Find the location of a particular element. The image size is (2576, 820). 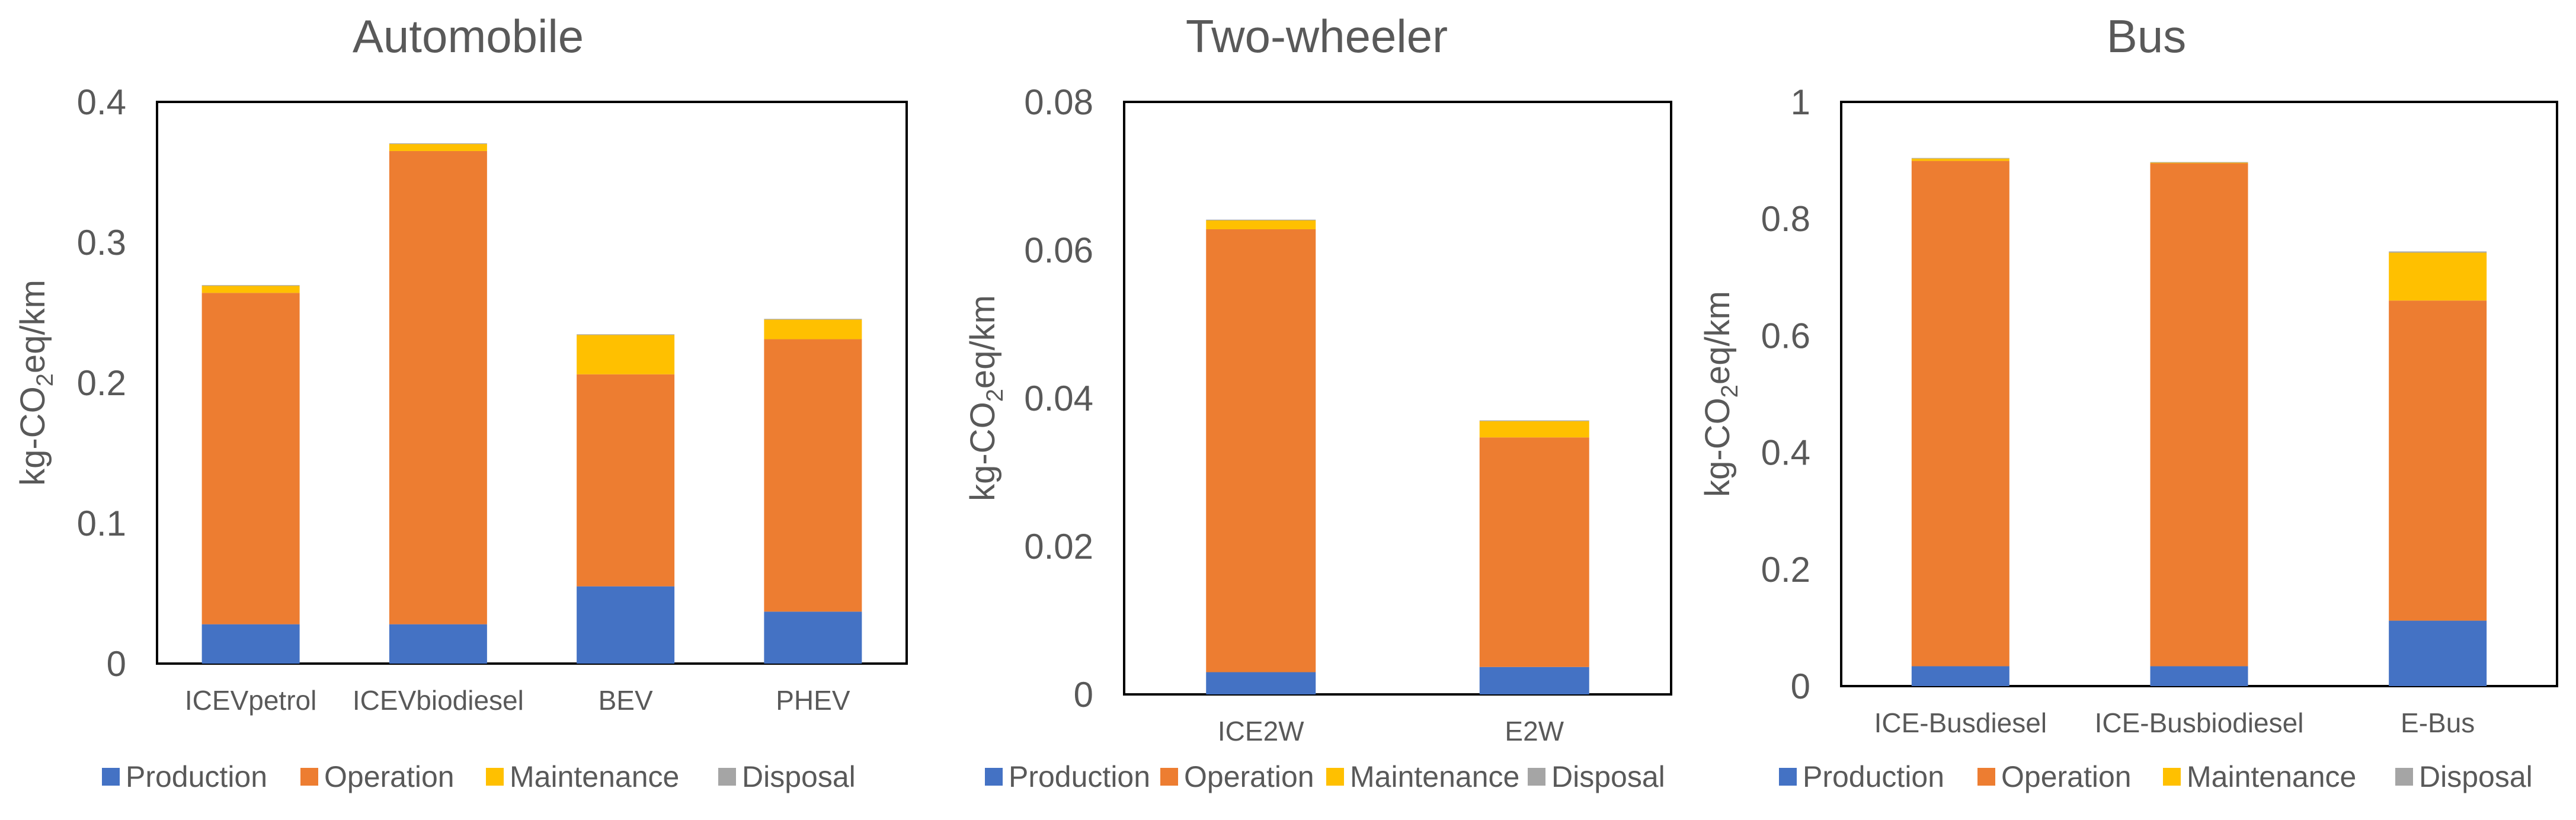

y-tick-label: 0.8 is located at coordinates (1785, 219).